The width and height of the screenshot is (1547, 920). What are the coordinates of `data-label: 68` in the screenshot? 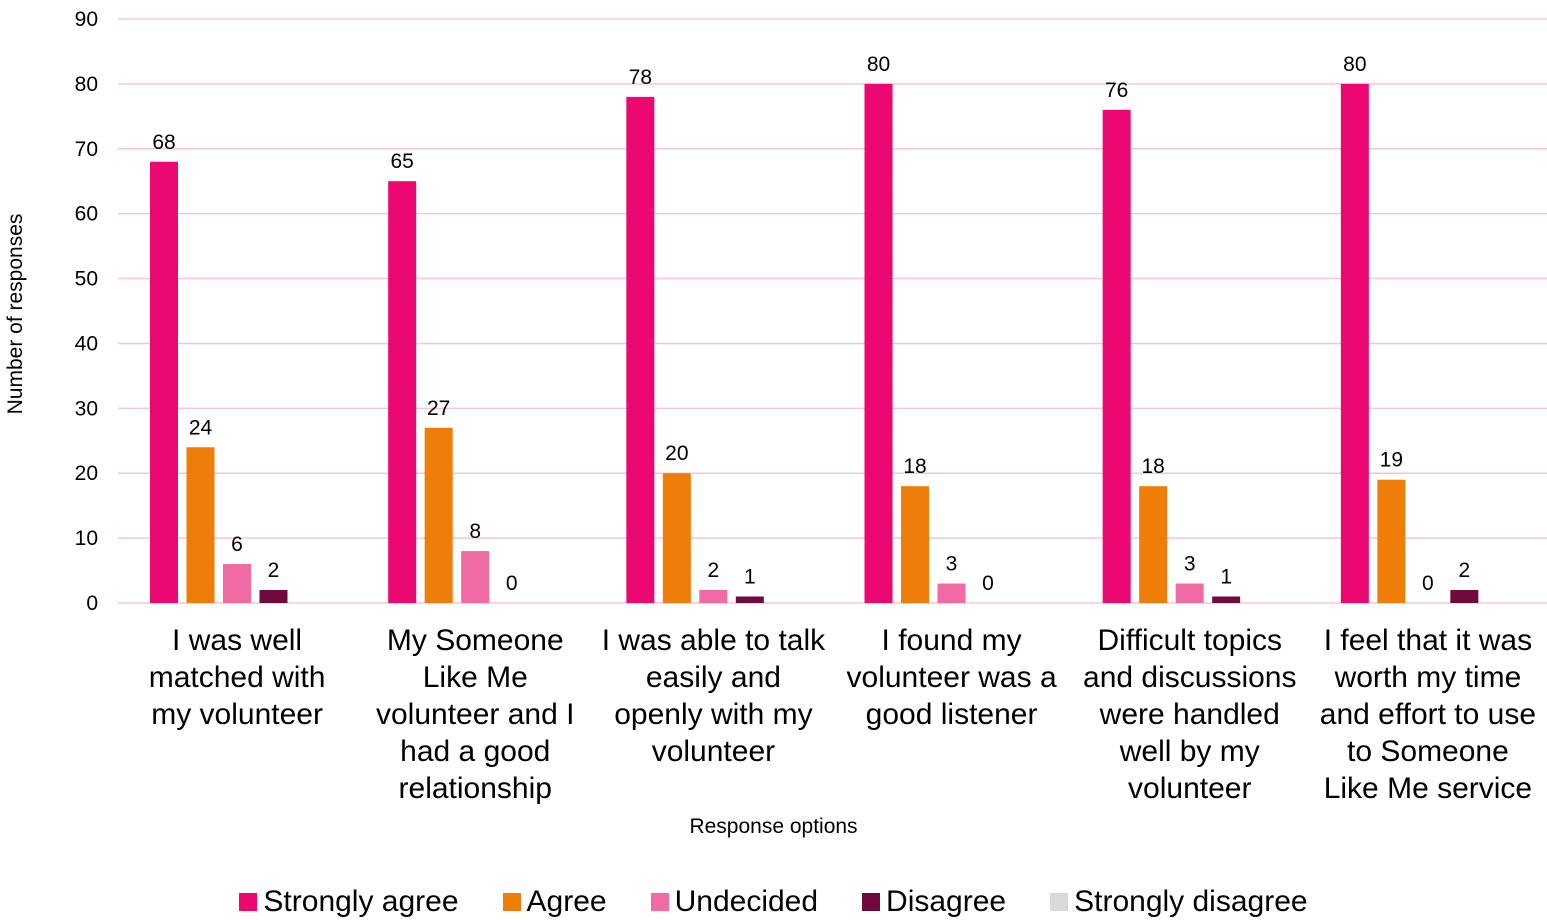 It's located at (163, 142).